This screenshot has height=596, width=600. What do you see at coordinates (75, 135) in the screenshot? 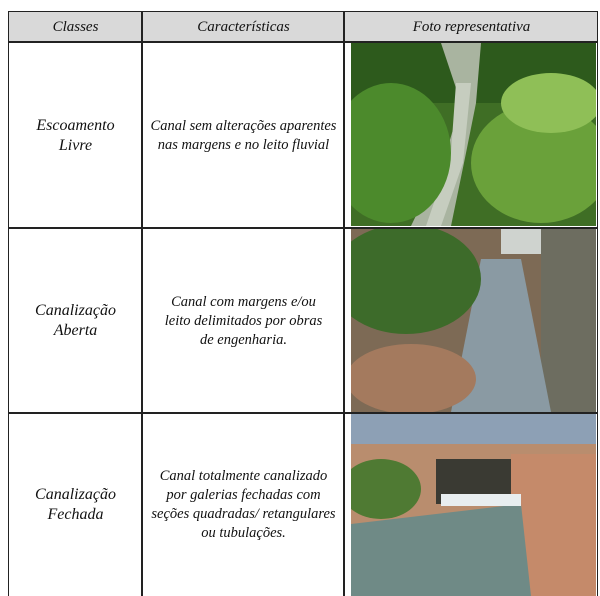
I see `class-cell: Escoamento Livre` at bounding box center [75, 135].